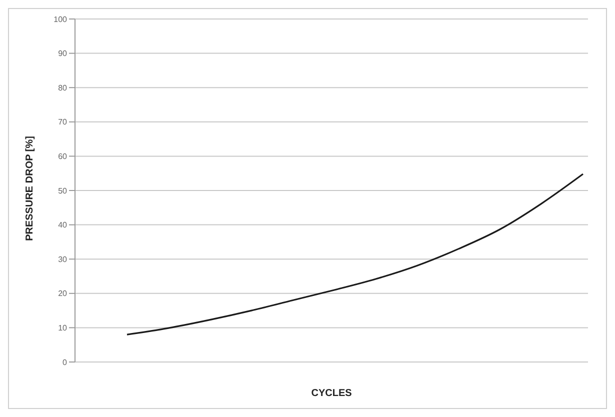 Image resolution: width=615 pixels, height=417 pixels. I want to click on y-tick-label: 20, so click(63, 293).